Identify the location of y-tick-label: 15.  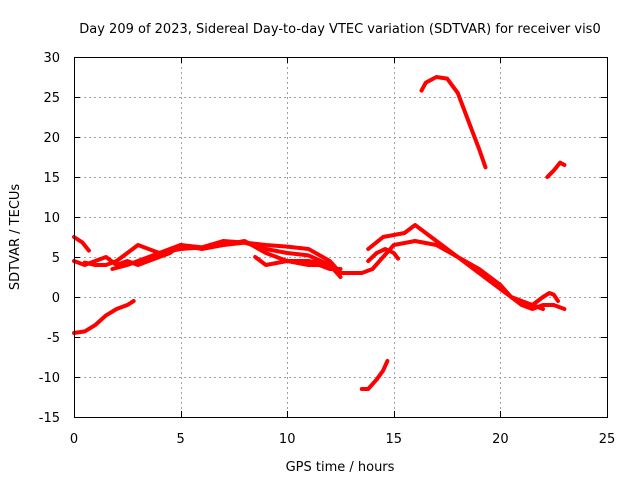
(51, 178).